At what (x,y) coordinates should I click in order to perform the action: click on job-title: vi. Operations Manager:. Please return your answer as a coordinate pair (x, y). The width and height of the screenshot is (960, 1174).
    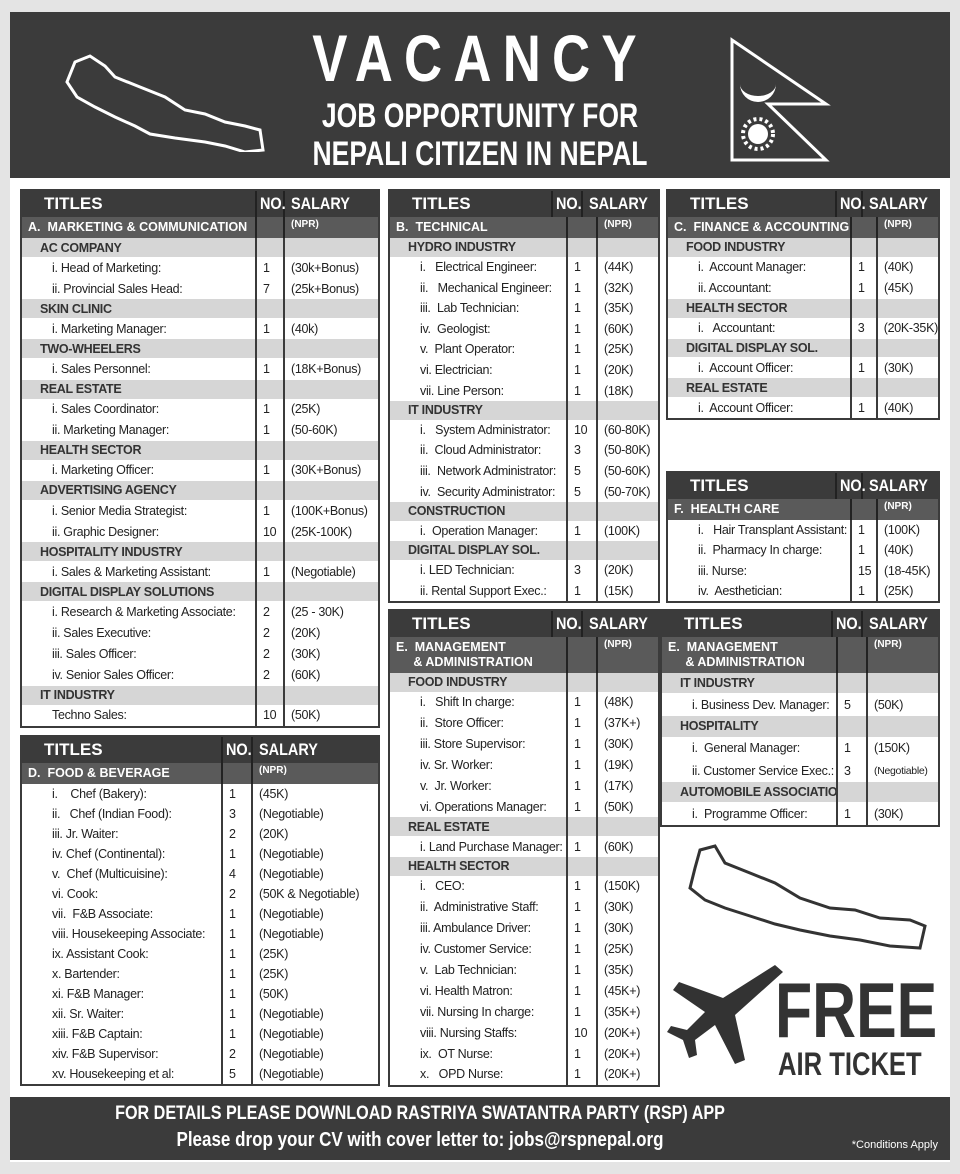
    Looking at the image, I should click on (483, 806).